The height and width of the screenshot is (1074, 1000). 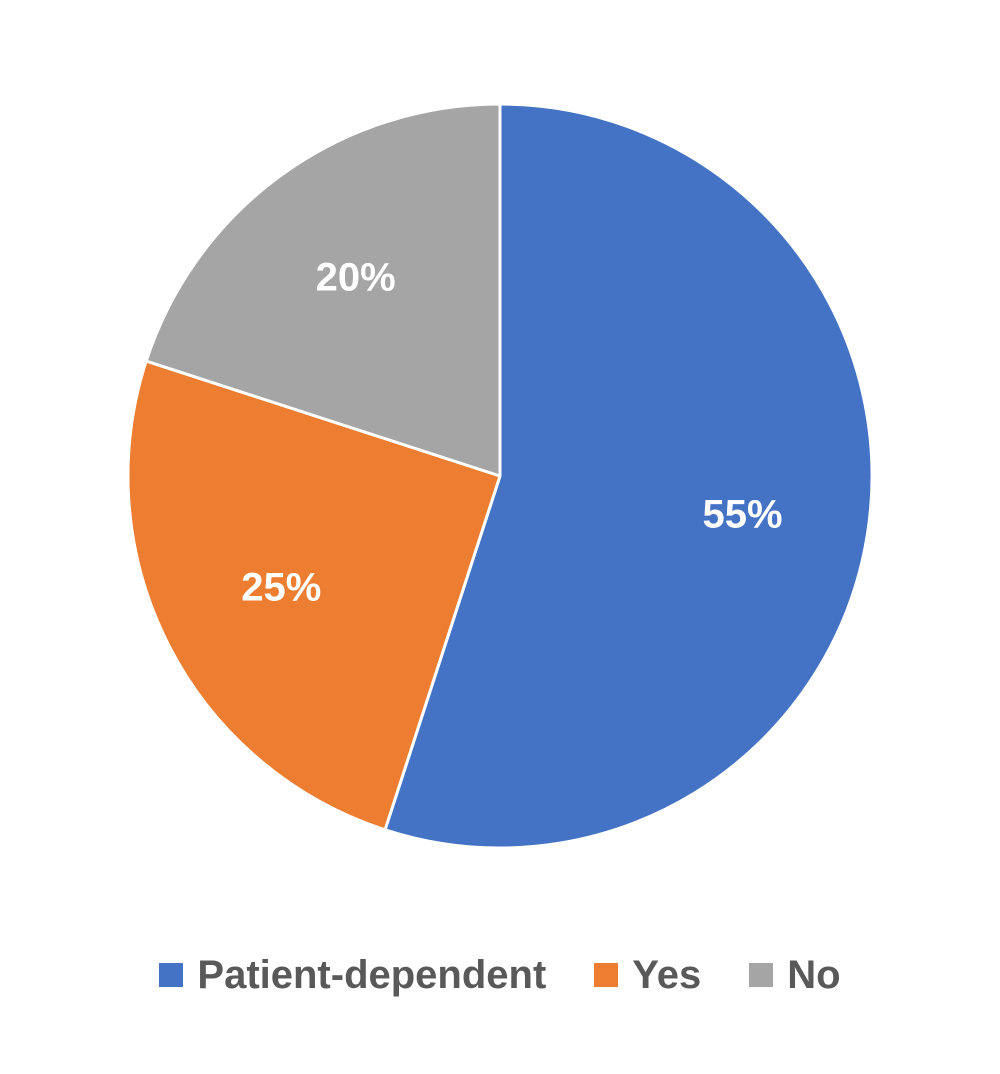 I want to click on legend-swatch-no, so click(x=761, y=975).